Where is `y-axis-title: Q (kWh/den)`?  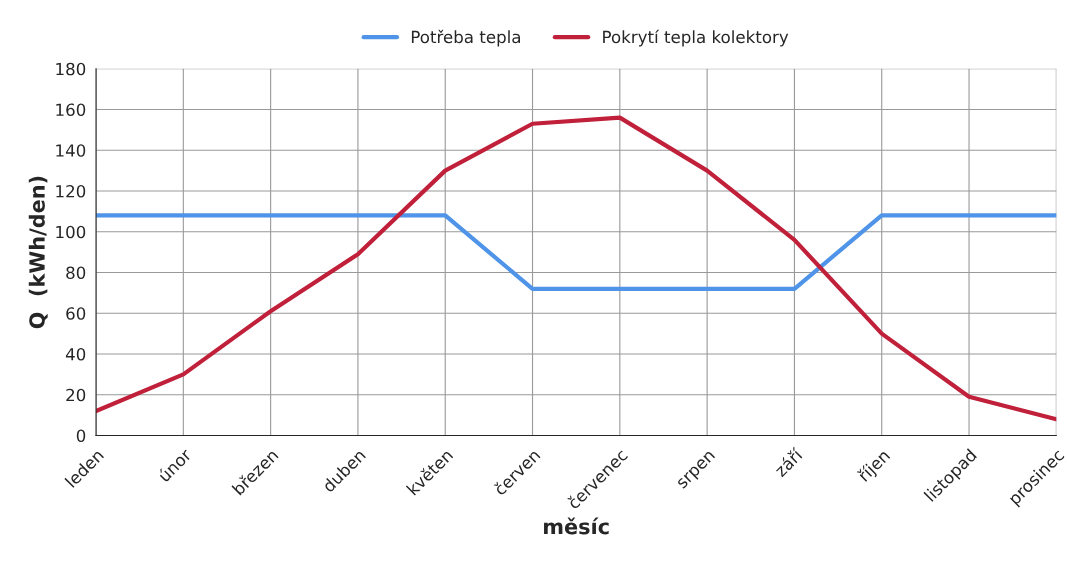
y-axis-title: Q (kWh/den) is located at coordinates (38, 252).